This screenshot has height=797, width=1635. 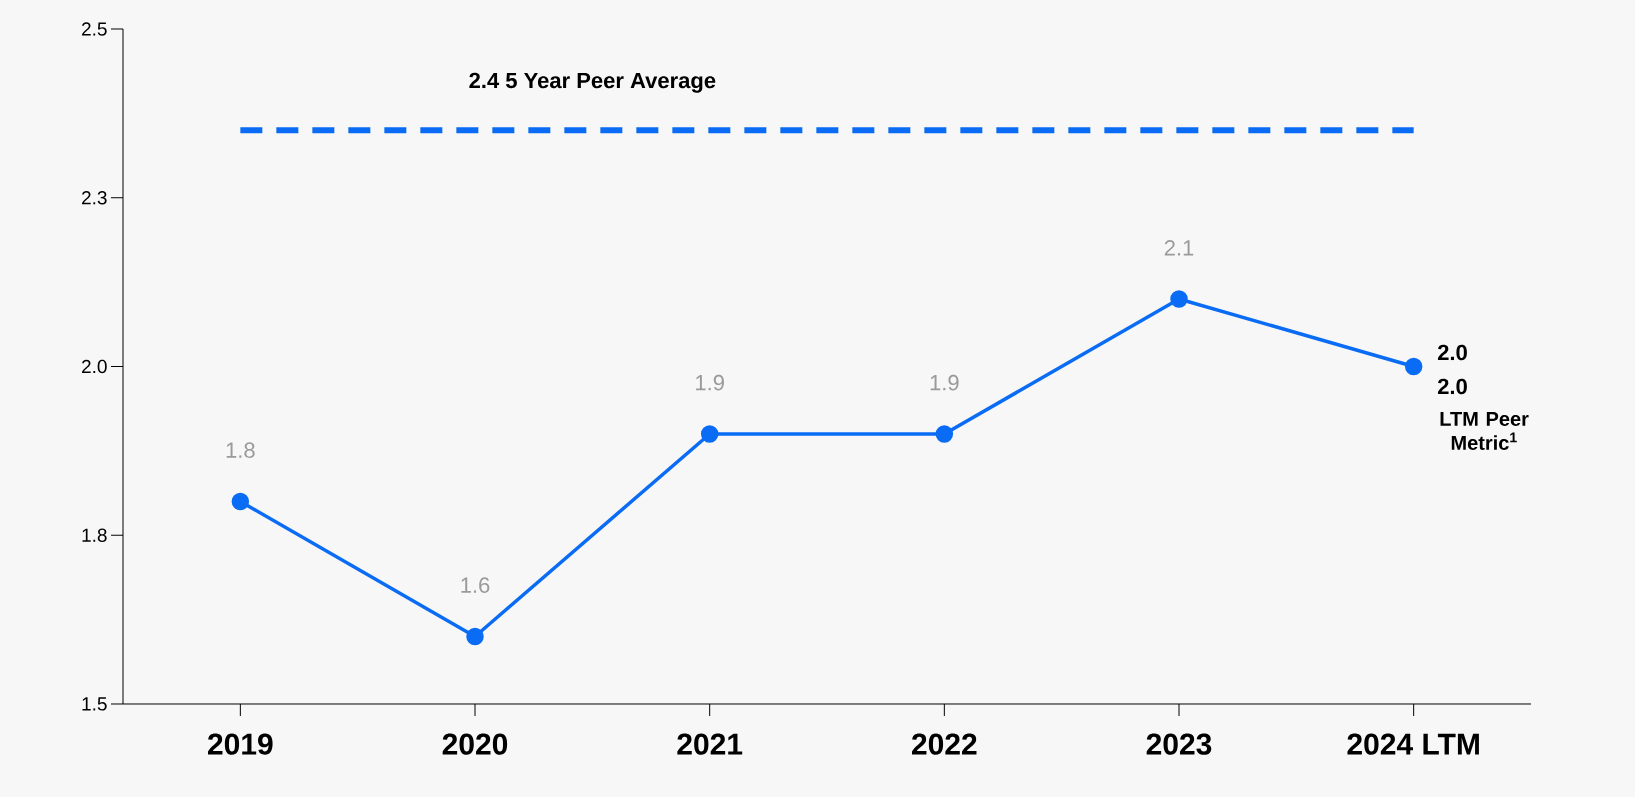 I want to click on x-tick-label: 2023, so click(x=1179, y=744).